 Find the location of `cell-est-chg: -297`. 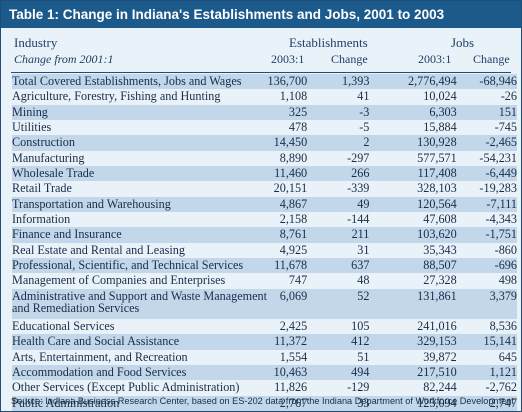

cell-est-chg: -297 is located at coordinates (358, 157).